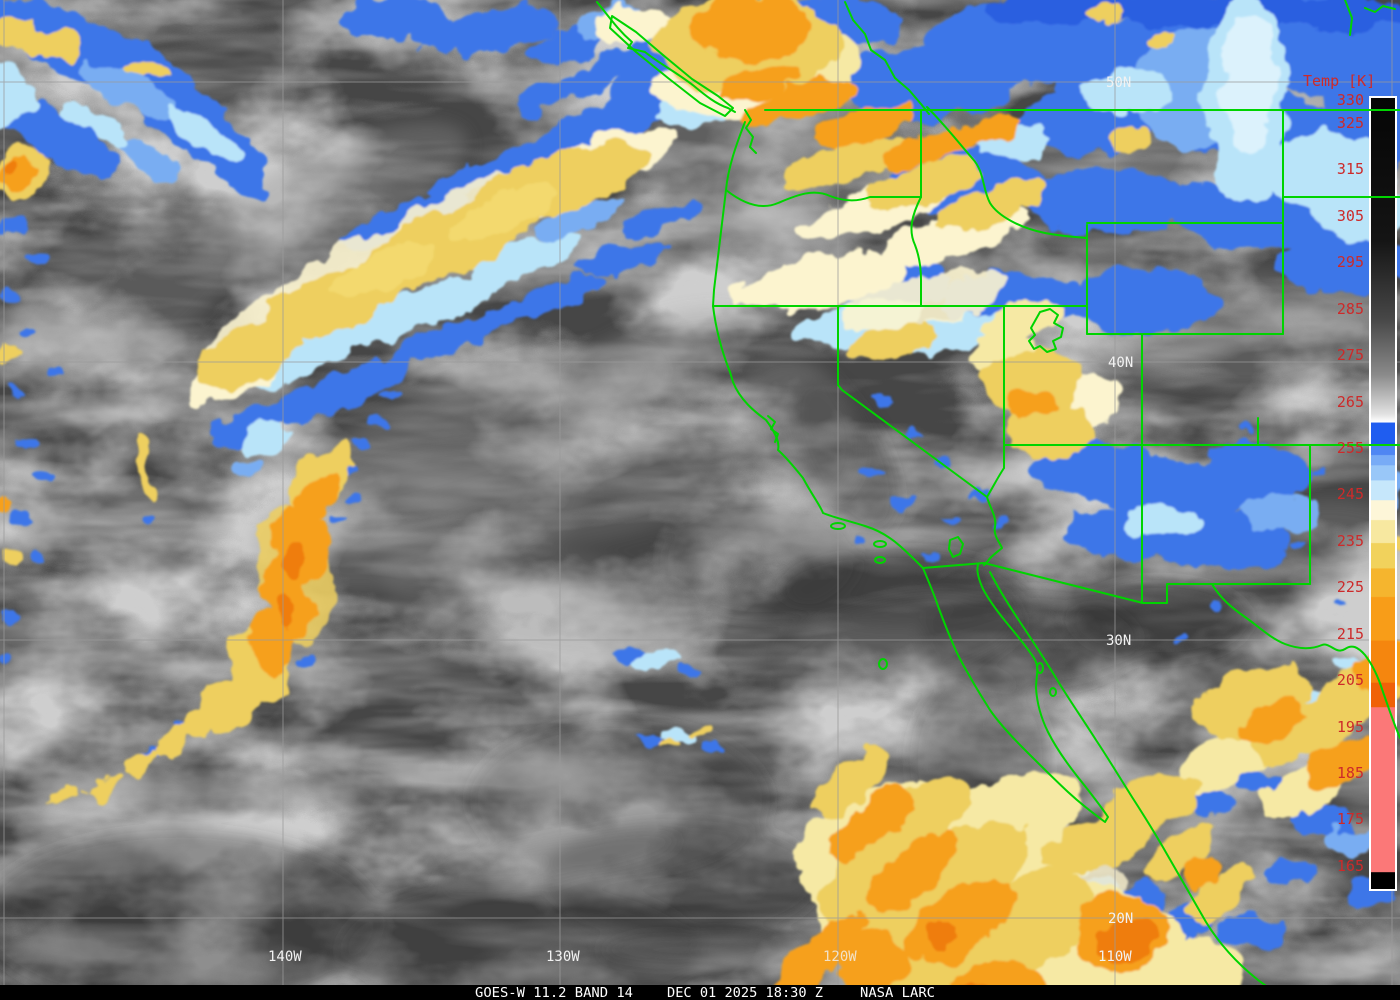 The image size is (1400, 1000). I want to click on colorbar-tick-305: 305, so click(1350, 216).